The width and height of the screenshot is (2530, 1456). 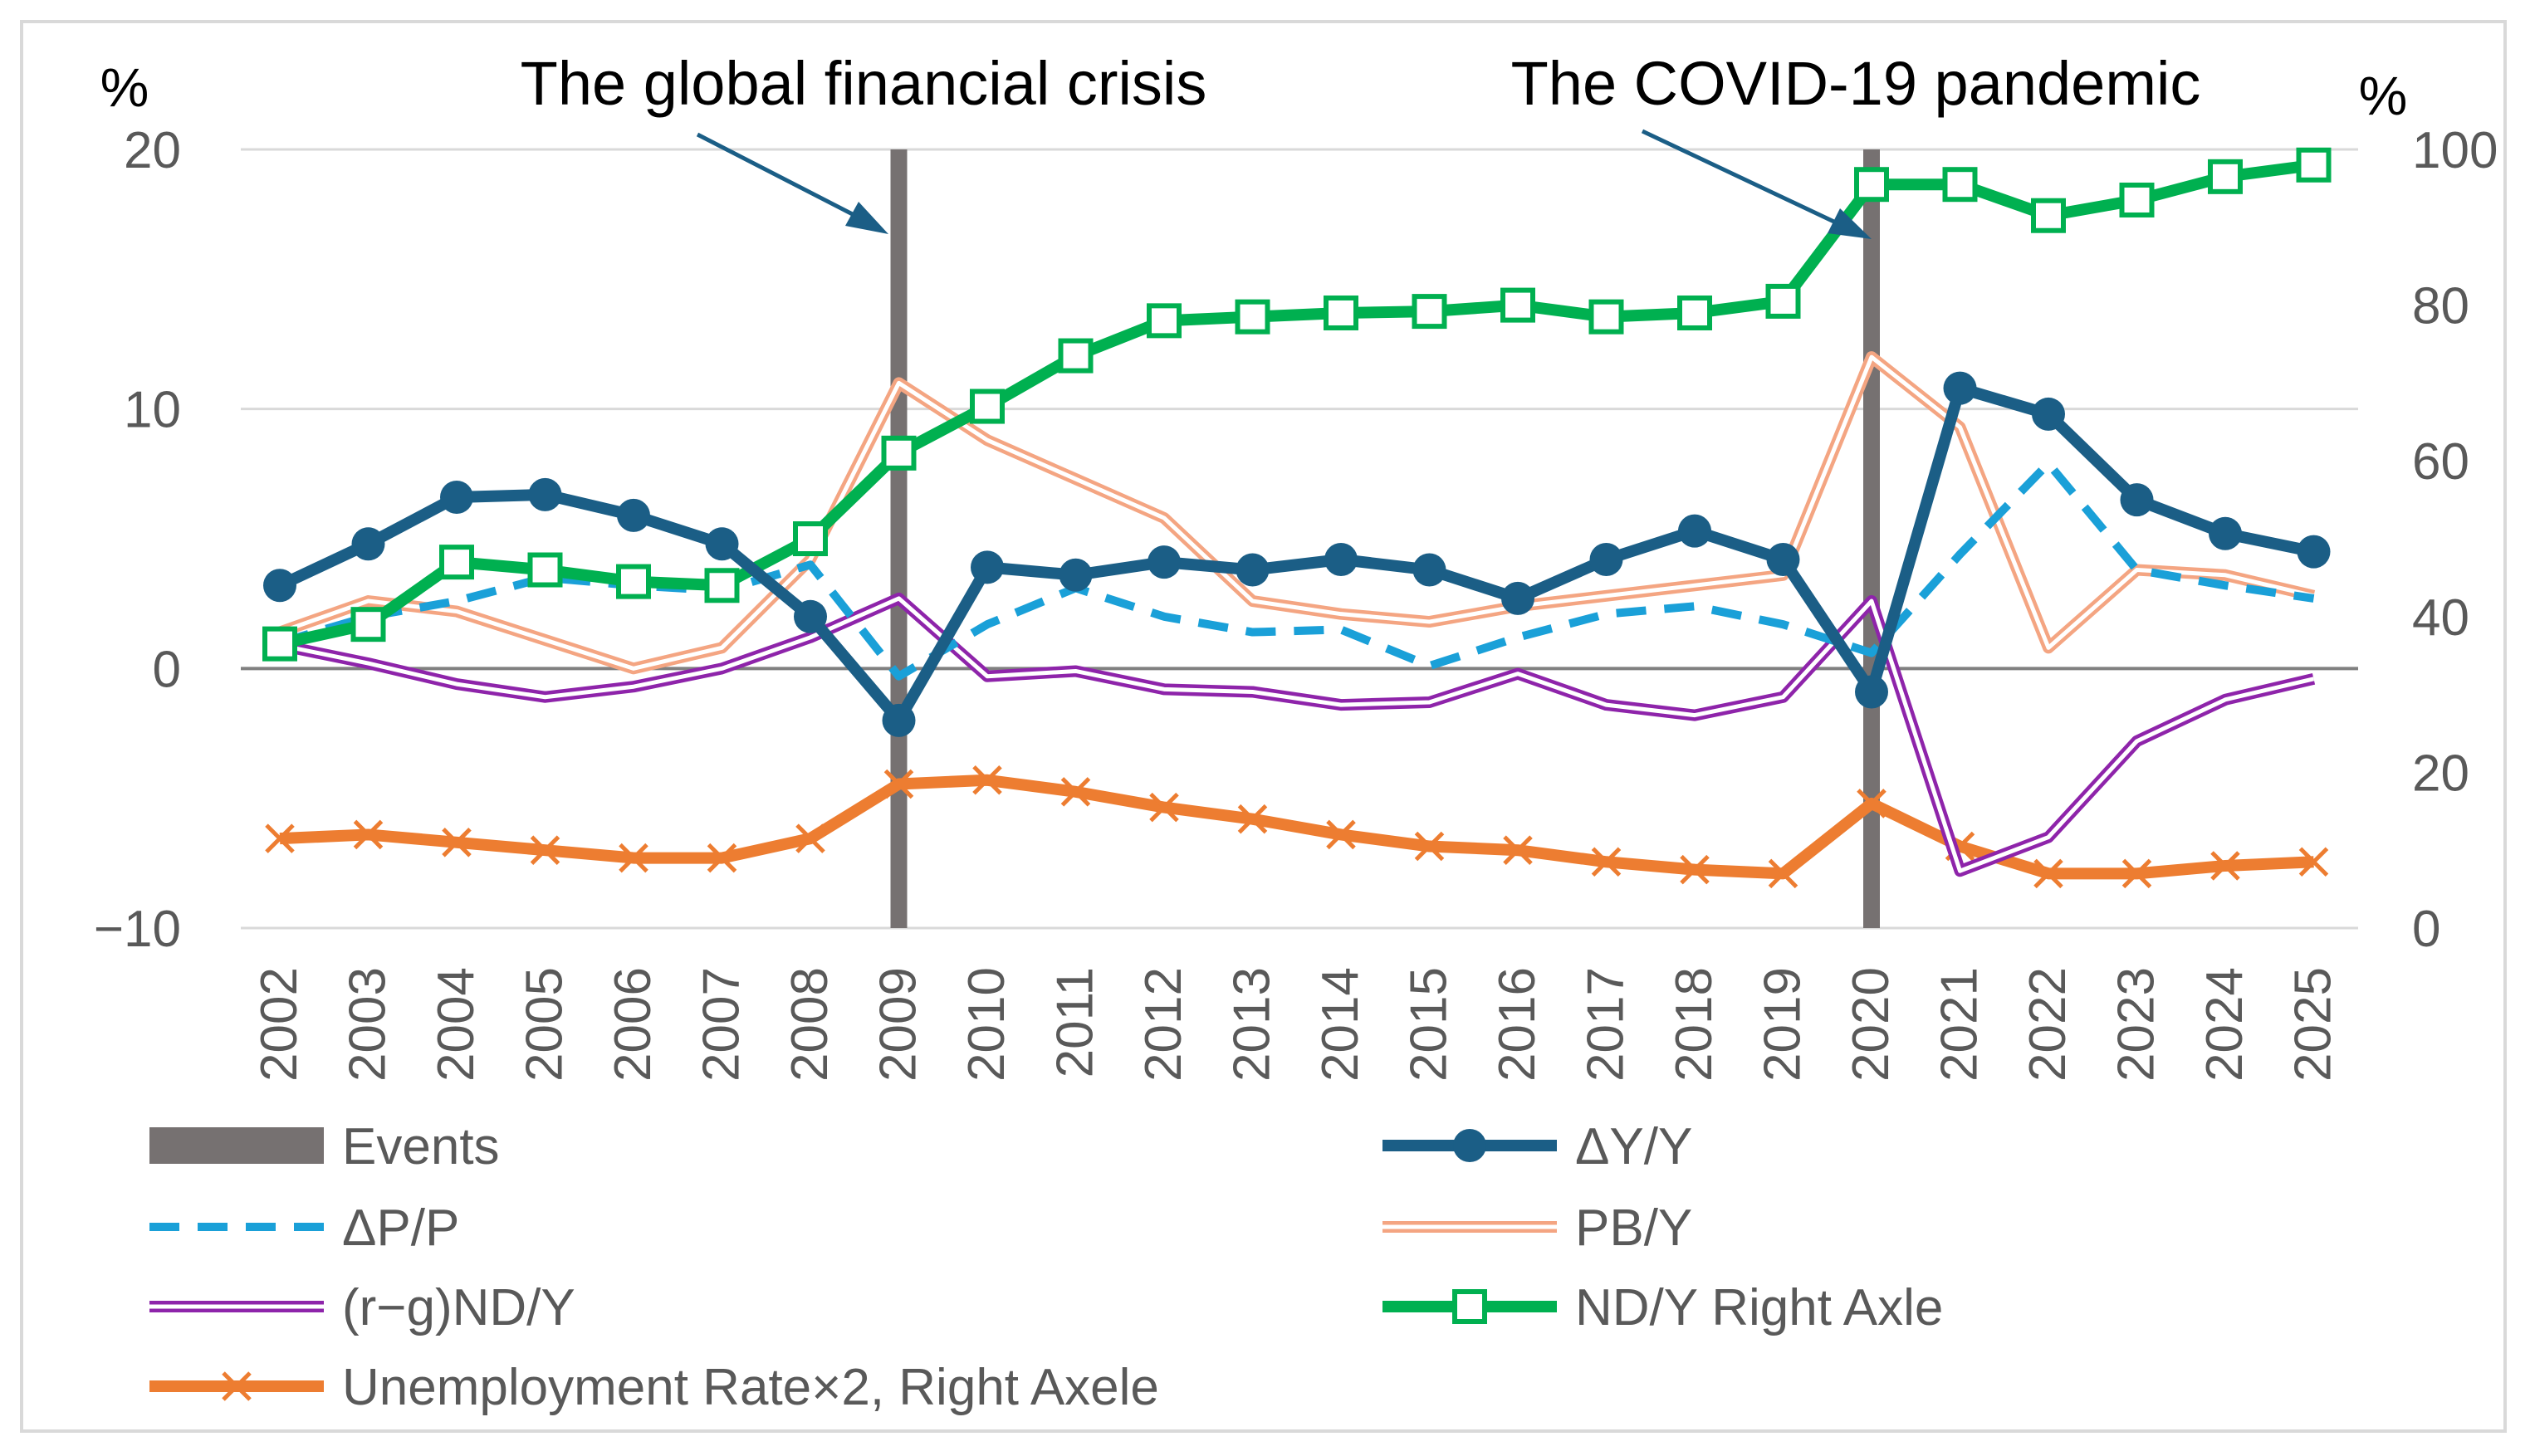 What do you see at coordinates (400, 1228) in the screenshot?
I see `legend-label-dp: ΔP/P` at bounding box center [400, 1228].